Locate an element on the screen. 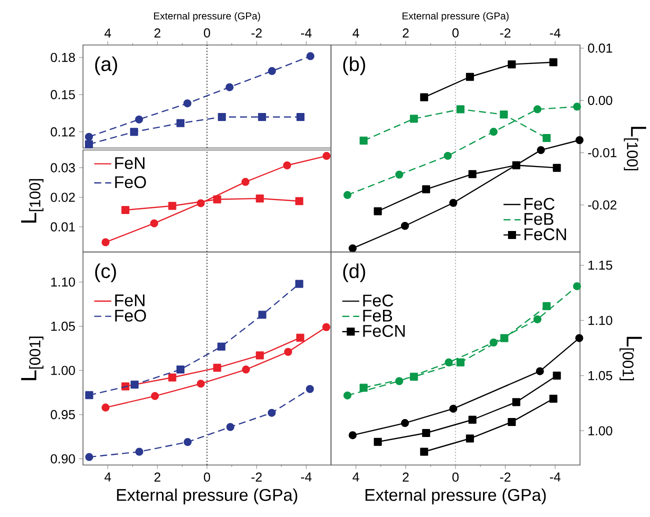 The image size is (650, 517). y2-axis-title: L$_{[100]}$ is located at coordinates (635, 148).